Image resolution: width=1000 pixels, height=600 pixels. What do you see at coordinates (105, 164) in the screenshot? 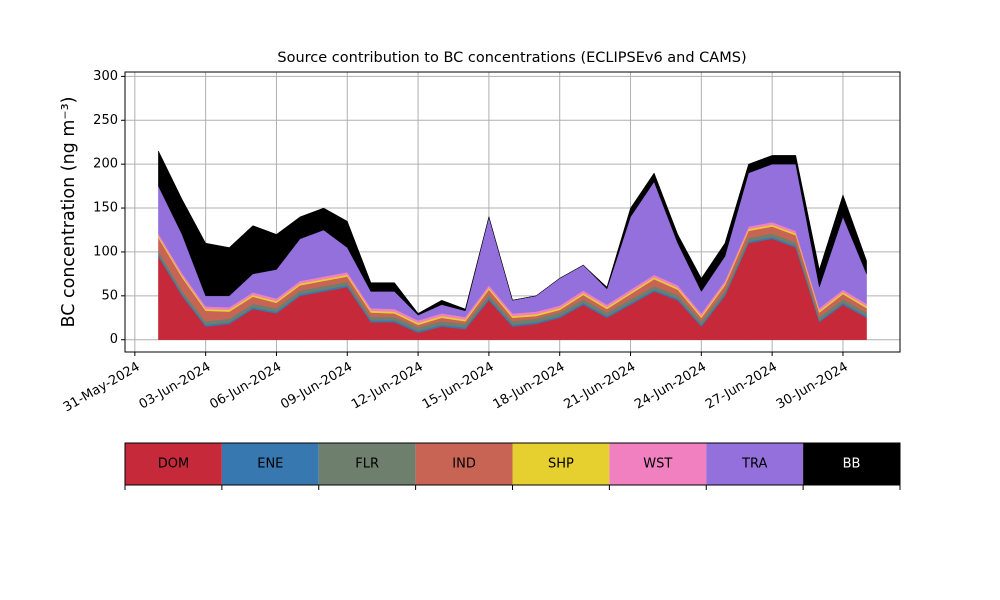
I see `y-tick-label: 200` at bounding box center [105, 164].